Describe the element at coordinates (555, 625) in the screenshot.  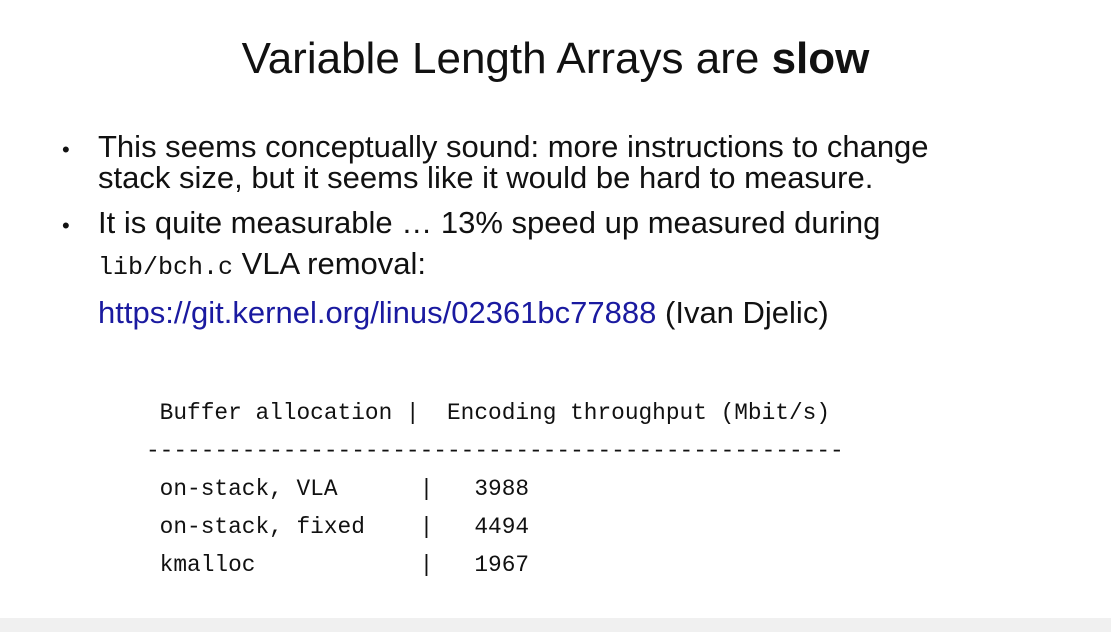
I see `footer-strip` at that location.